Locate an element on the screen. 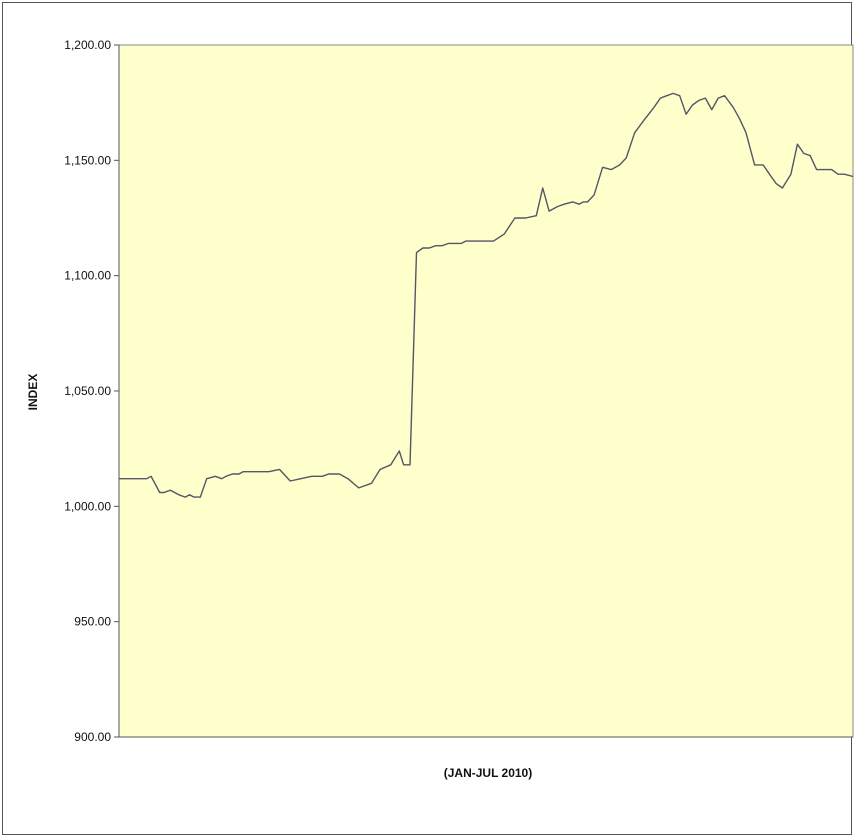  y-tick-label: 1,150.00 is located at coordinates (87, 160).